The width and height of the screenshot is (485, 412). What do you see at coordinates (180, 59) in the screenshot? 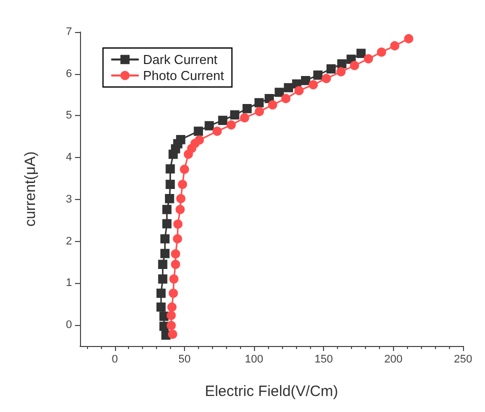
I see `legend-label: Dark Current` at bounding box center [180, 59].